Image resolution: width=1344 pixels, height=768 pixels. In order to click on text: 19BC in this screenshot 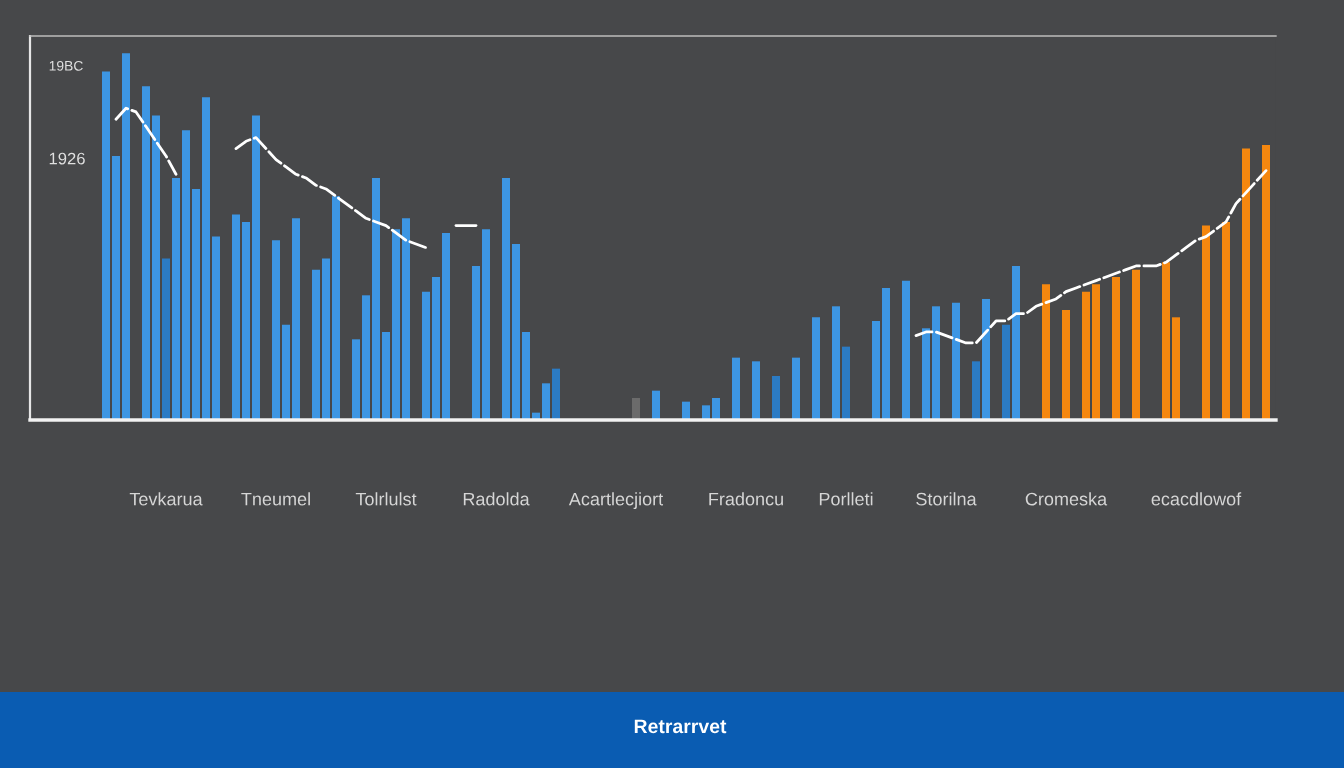, I will do `click(66, 65)`.